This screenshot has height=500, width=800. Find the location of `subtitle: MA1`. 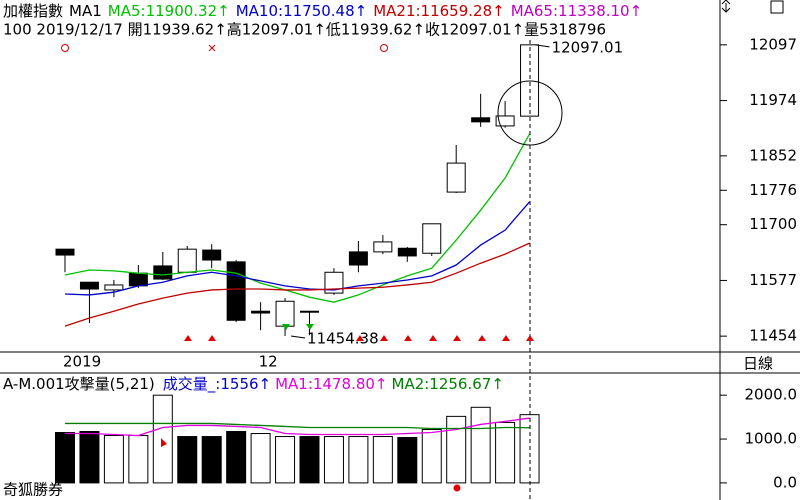

subtitle: MA1 is located at coordinates (85, 11).